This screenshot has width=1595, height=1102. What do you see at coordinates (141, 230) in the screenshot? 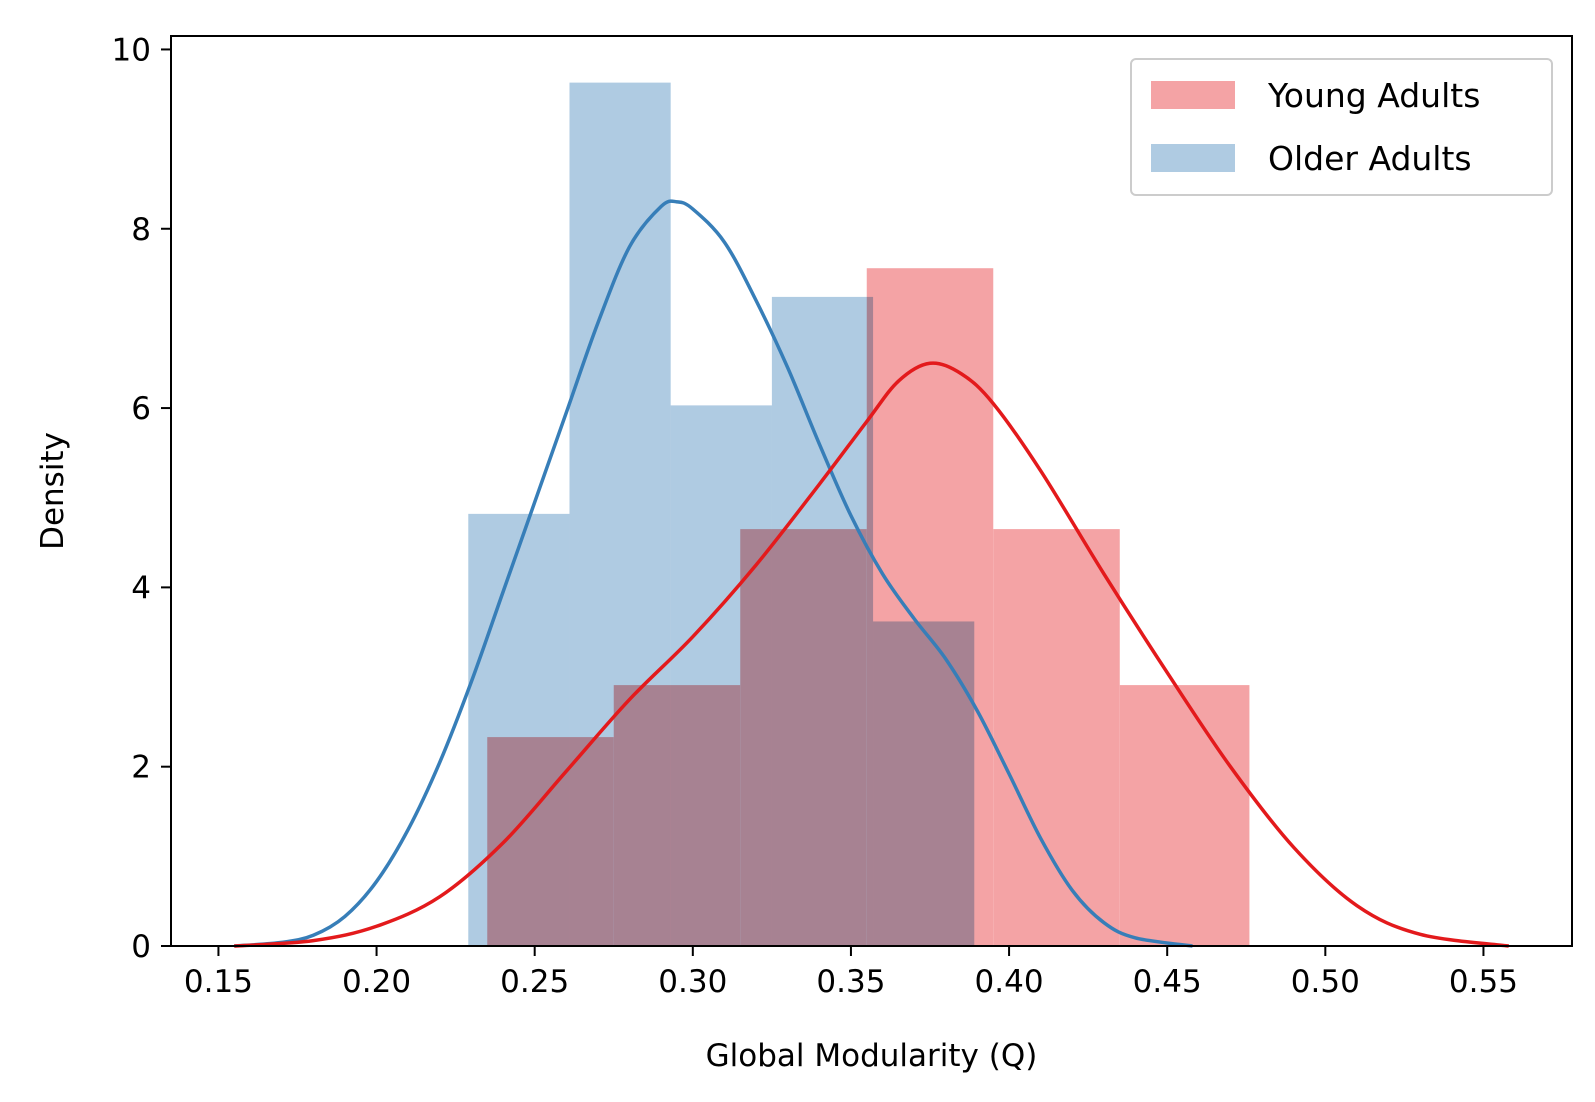
I see `y-tick-label: 8` at bounding box center [141, 230].